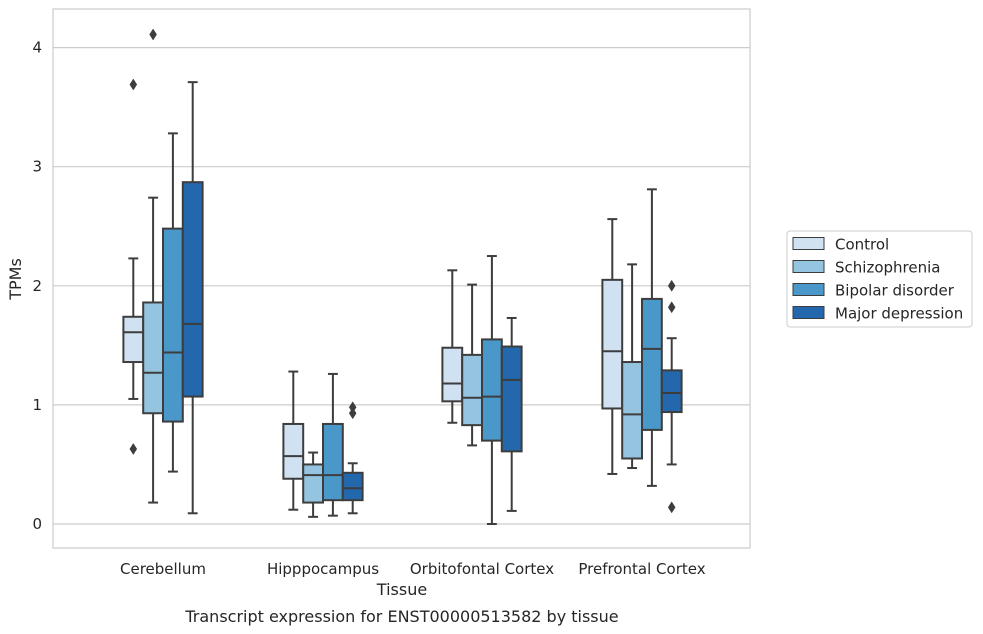 The image size is (983, 634). Describe the element at coordinates (641, 569) in the screenshot. I see `x-tick-label: Prefrontal Cortex` at that location.